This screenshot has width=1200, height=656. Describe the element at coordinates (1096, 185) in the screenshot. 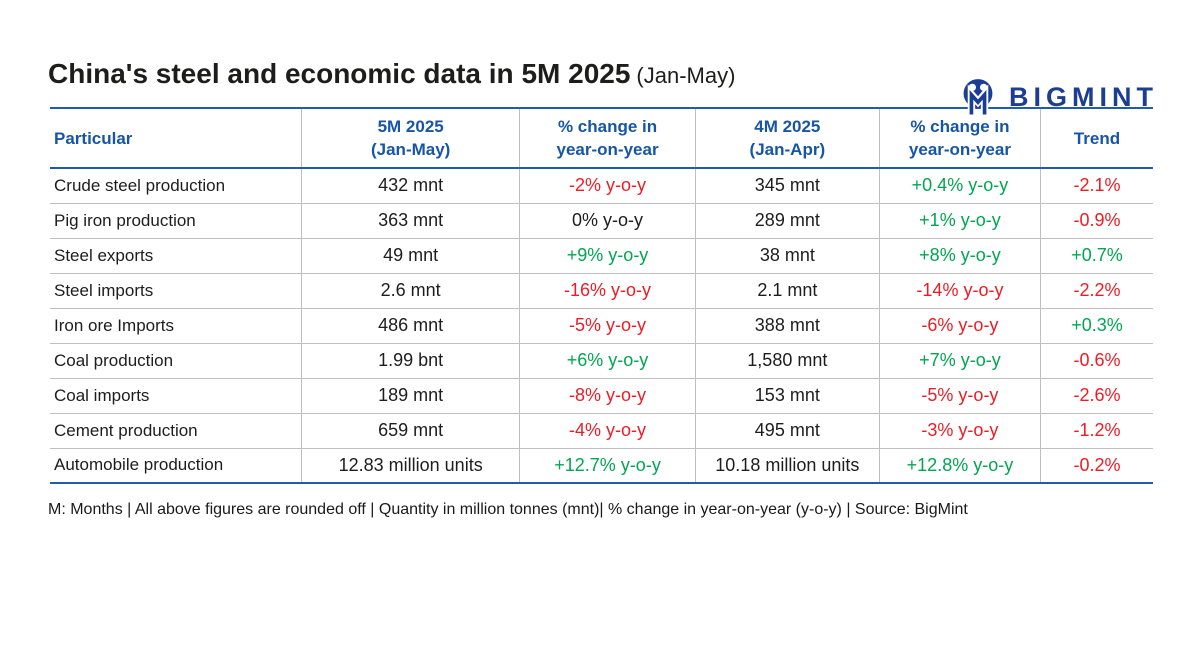

I see `trend-cell: -2.1%` at that location.